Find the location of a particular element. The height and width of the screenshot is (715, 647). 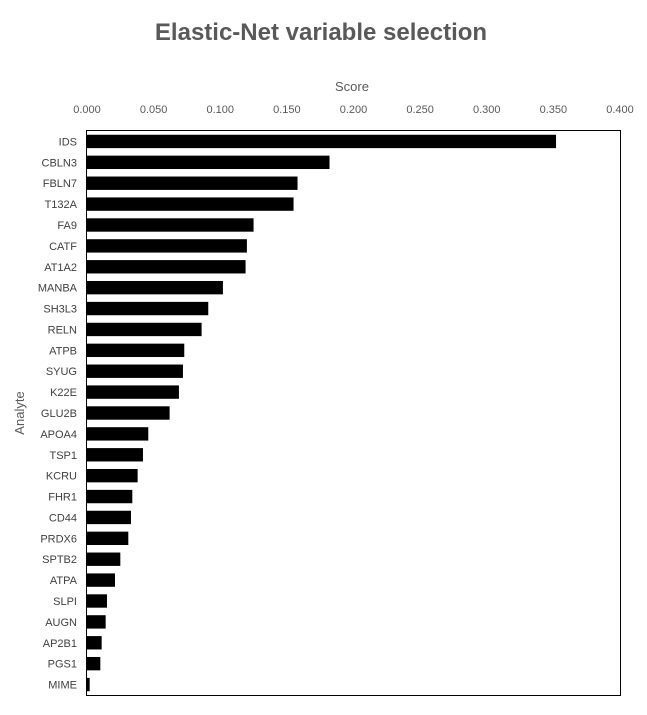

category-label: RELN is located at coordinates (62, 330).